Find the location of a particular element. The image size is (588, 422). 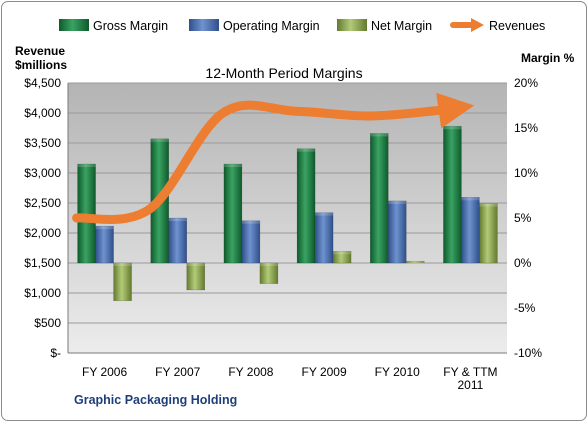

x-tick-label: FY & TTM is located at coordinates (470, 372).